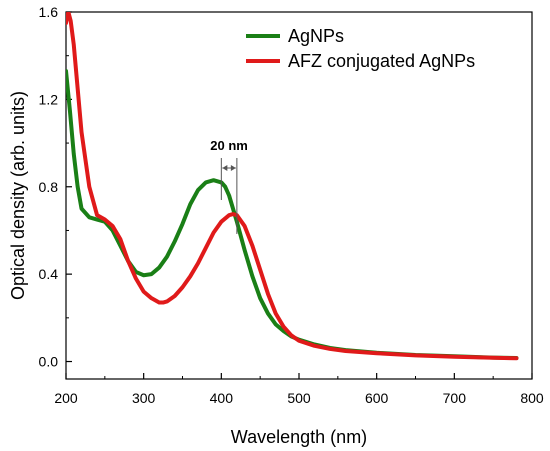  What do you see at coordinates (49, 12) in the screenshot?
I see `y-tick-label: 1.6` at bounding box center [49, 12].